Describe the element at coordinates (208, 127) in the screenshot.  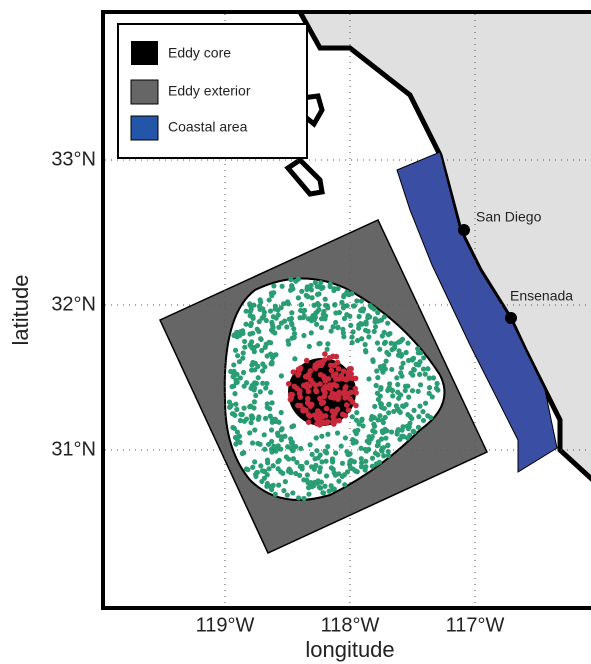
I see `legend-label: Coastal area` at that location.